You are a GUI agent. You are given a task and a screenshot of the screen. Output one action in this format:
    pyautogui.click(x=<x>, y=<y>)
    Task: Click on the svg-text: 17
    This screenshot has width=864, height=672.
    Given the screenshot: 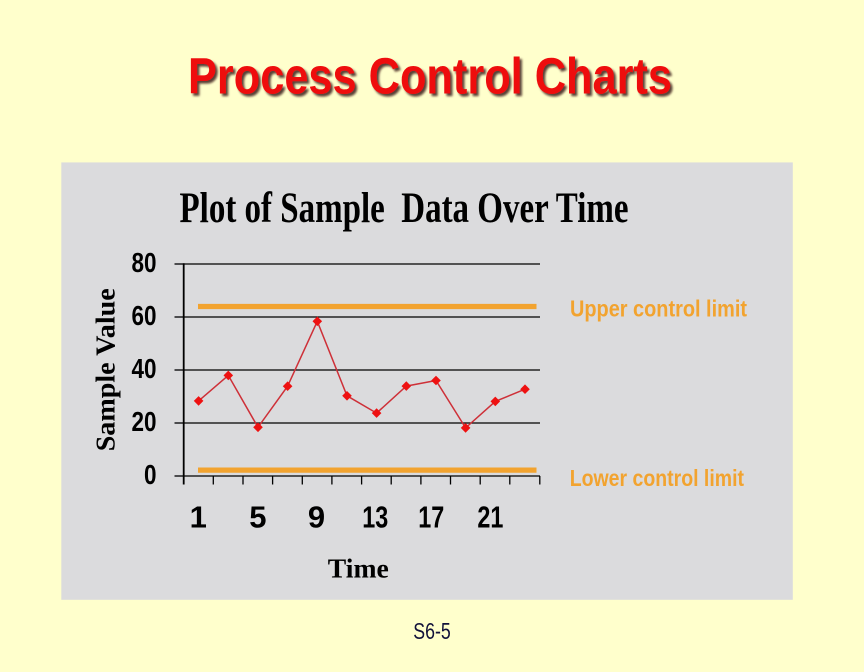 What is the action you would take?
    pyautogui.click(x=431, y=517)
    